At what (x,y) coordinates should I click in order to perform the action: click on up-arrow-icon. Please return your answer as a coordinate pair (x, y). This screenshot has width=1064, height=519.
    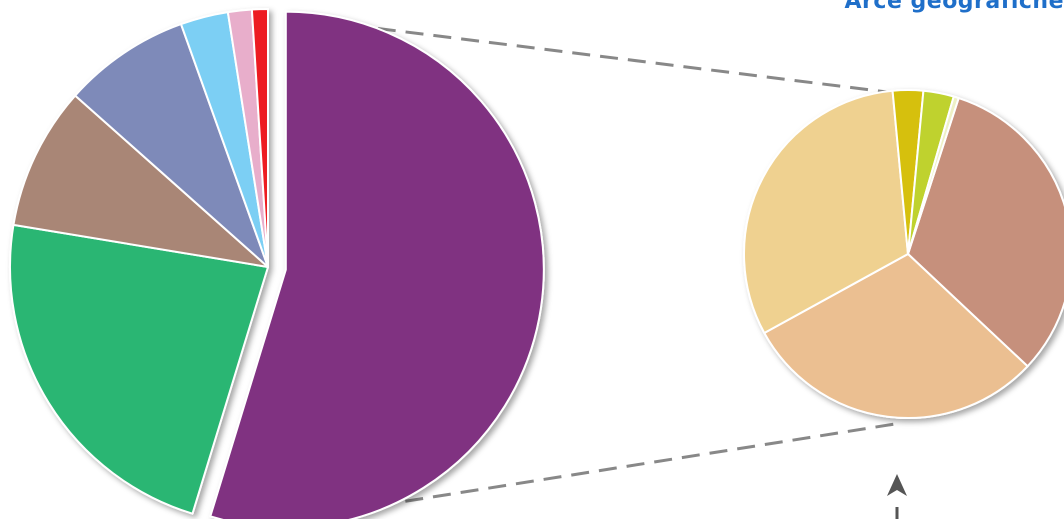
    Looking at the image, I should click on (897, 496).